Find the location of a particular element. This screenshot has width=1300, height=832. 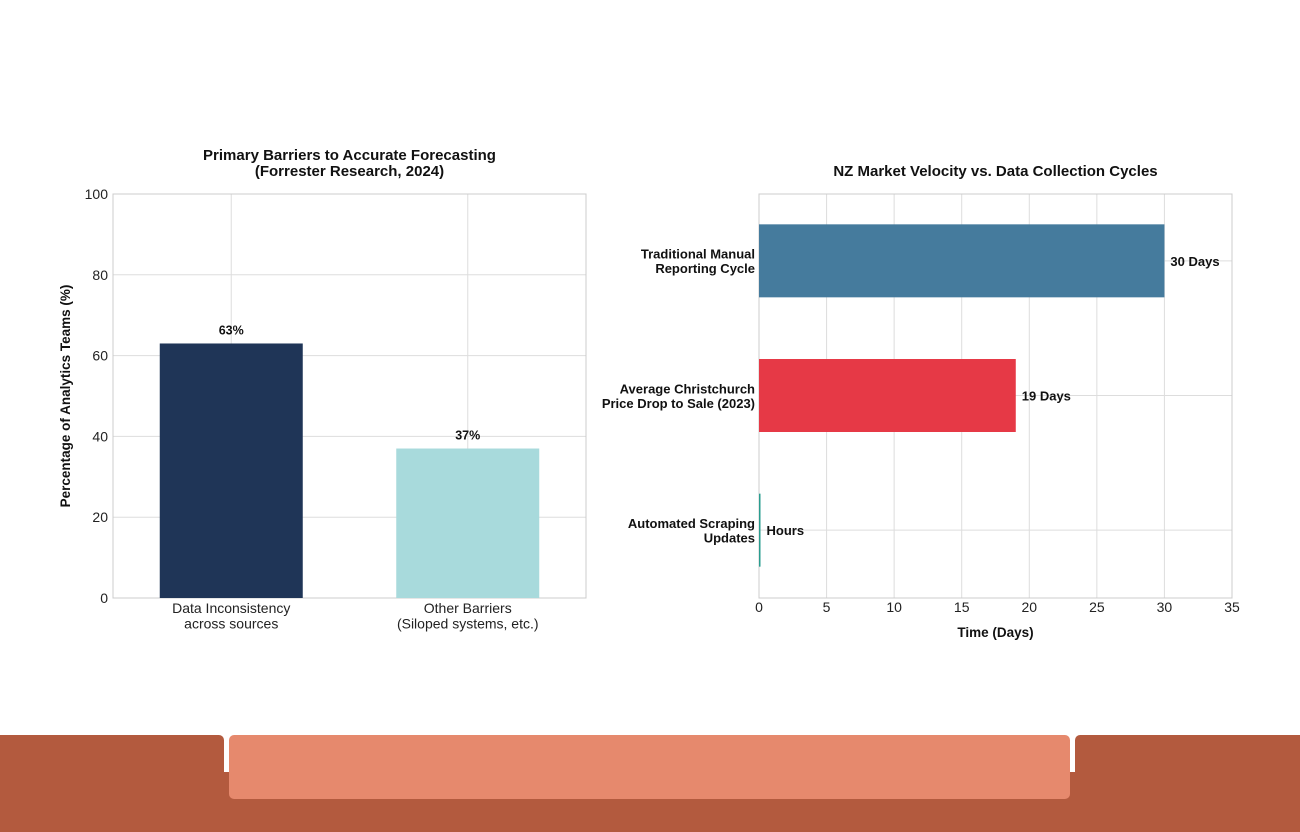

x-tick-label: across sources is located at coordinates (231, 624).